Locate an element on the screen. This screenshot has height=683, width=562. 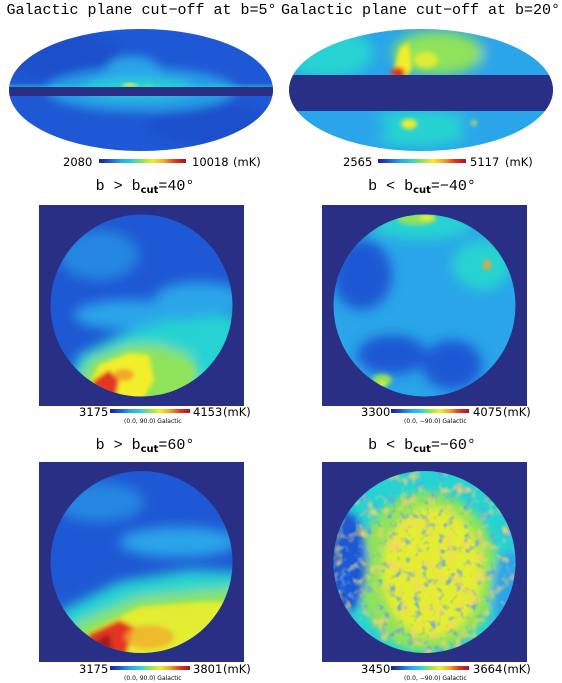
allsky-map-b5 is located at coordinates (141, 90).